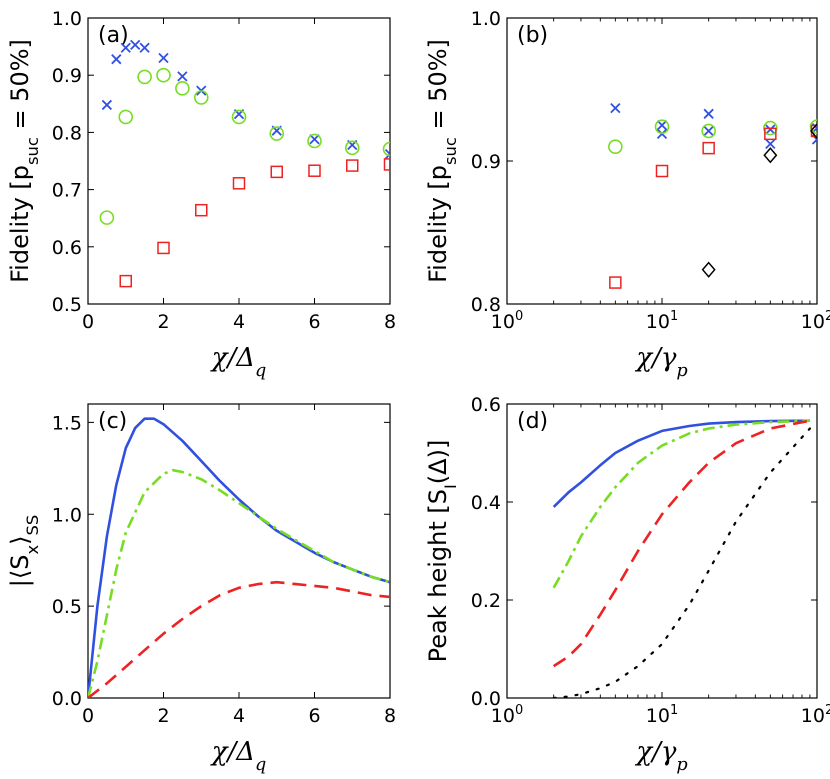 The image size is (830, 779). Describe the element at coordinates (442, 161) in the screenshot. I see `y-axis-label-b: Fidelity [psuc = 50%]` at that location.